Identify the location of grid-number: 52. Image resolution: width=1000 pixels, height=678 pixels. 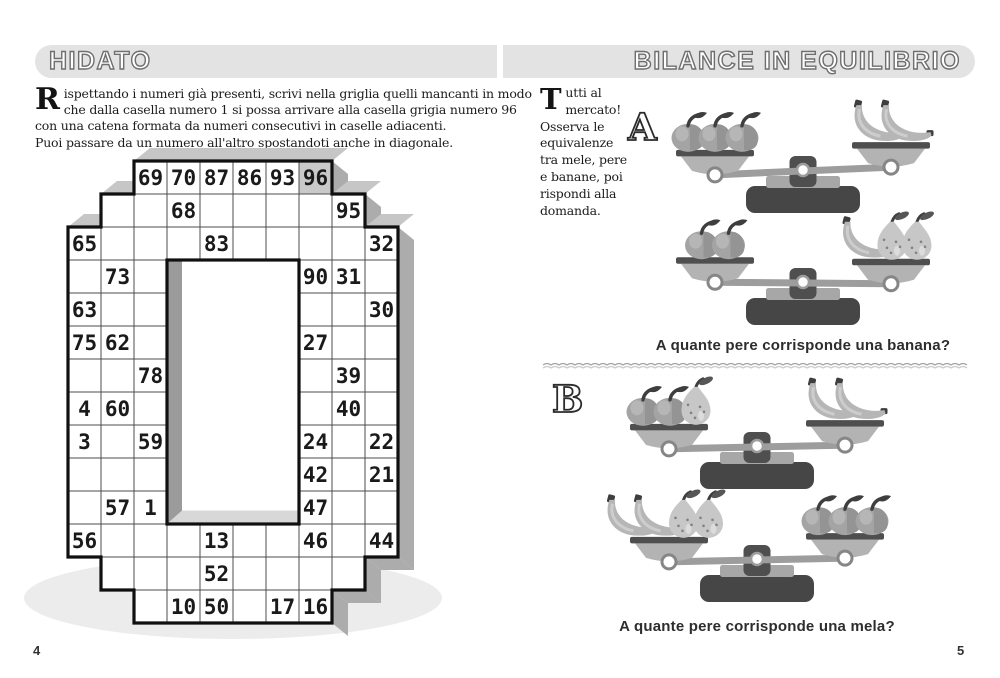
(216, 574).